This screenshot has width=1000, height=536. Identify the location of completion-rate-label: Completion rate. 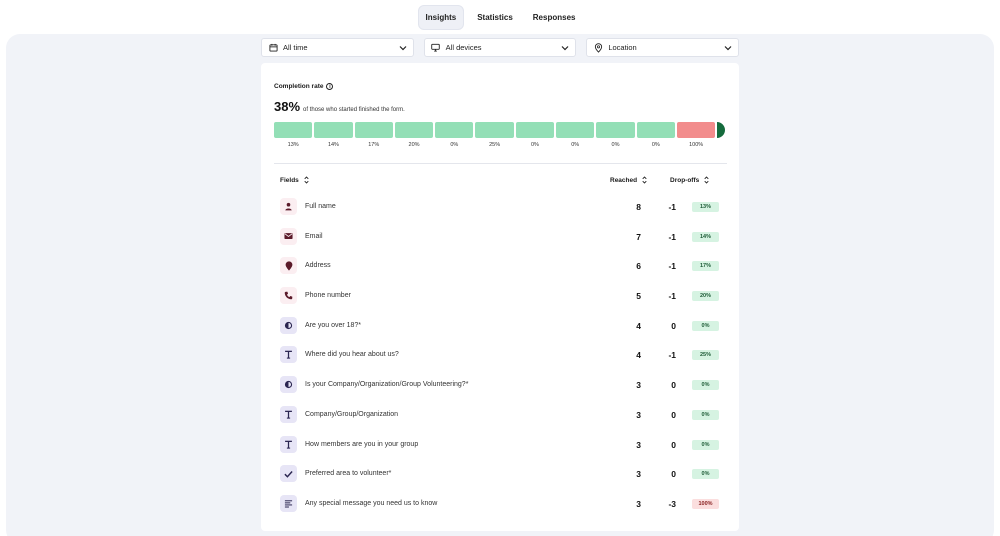
(299, 86).